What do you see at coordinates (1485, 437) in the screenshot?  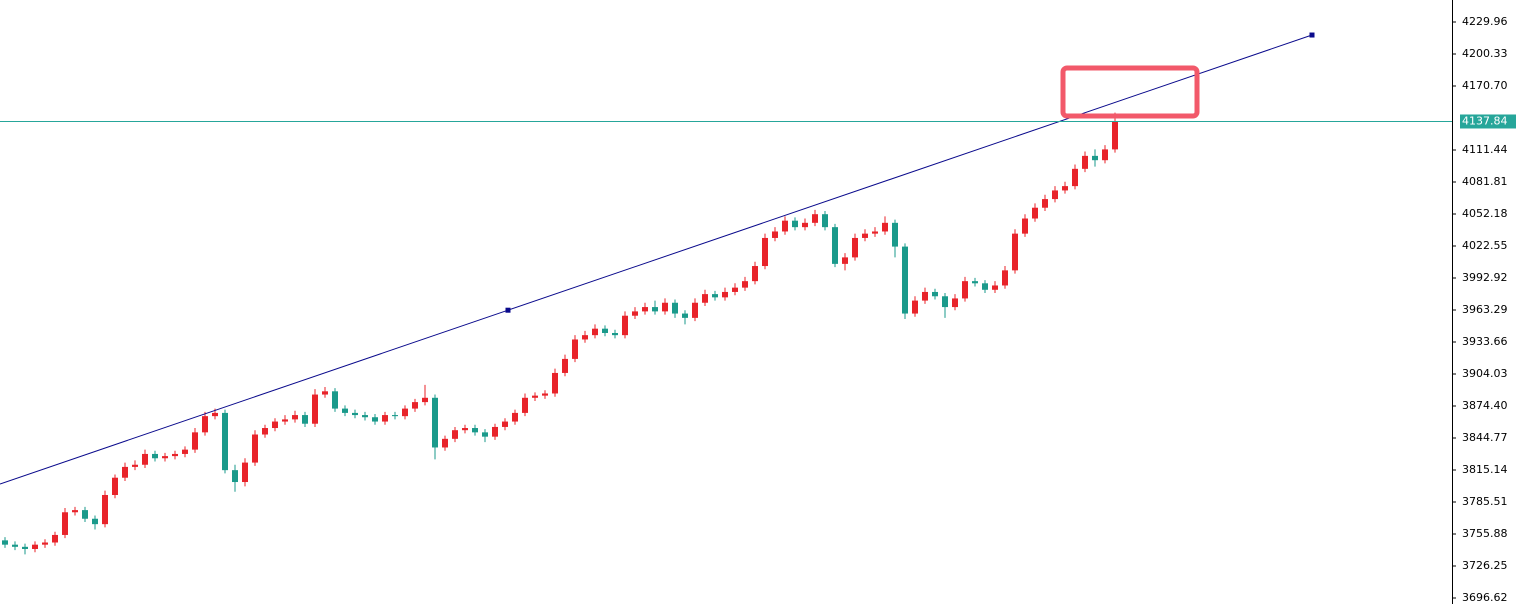 I see `y-tick-label: 3844.77` at bounding box center [1485, 437].